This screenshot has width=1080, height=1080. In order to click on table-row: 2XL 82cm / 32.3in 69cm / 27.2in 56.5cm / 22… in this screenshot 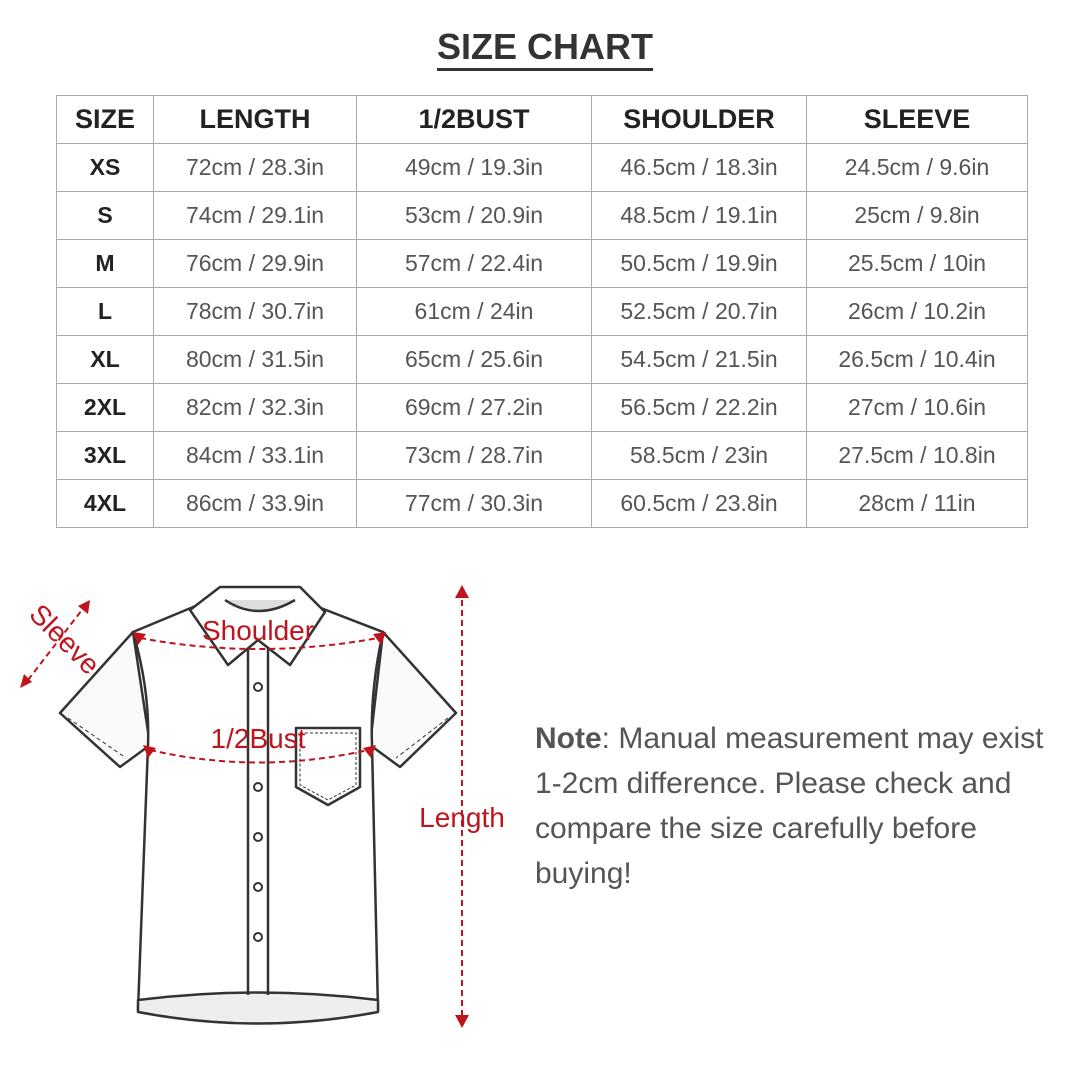, I will do `click(542, 407)`.